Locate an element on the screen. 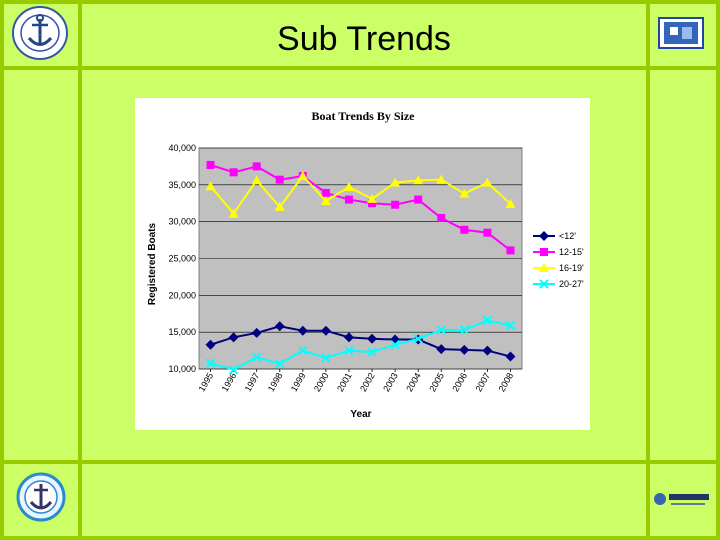 The image size is (720, 540). y-axis-label: Registered Boats is located at coordinates (152, 263).